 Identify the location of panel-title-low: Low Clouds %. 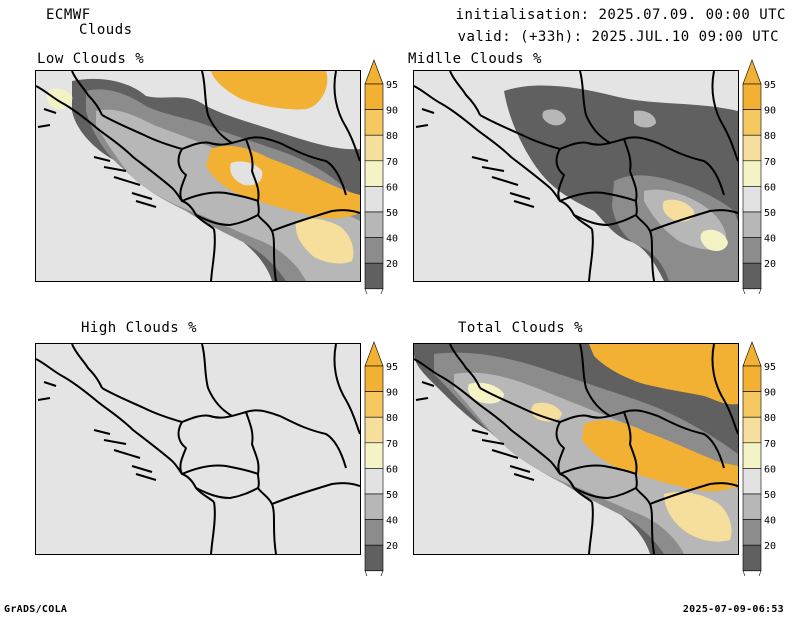
(91, 59).